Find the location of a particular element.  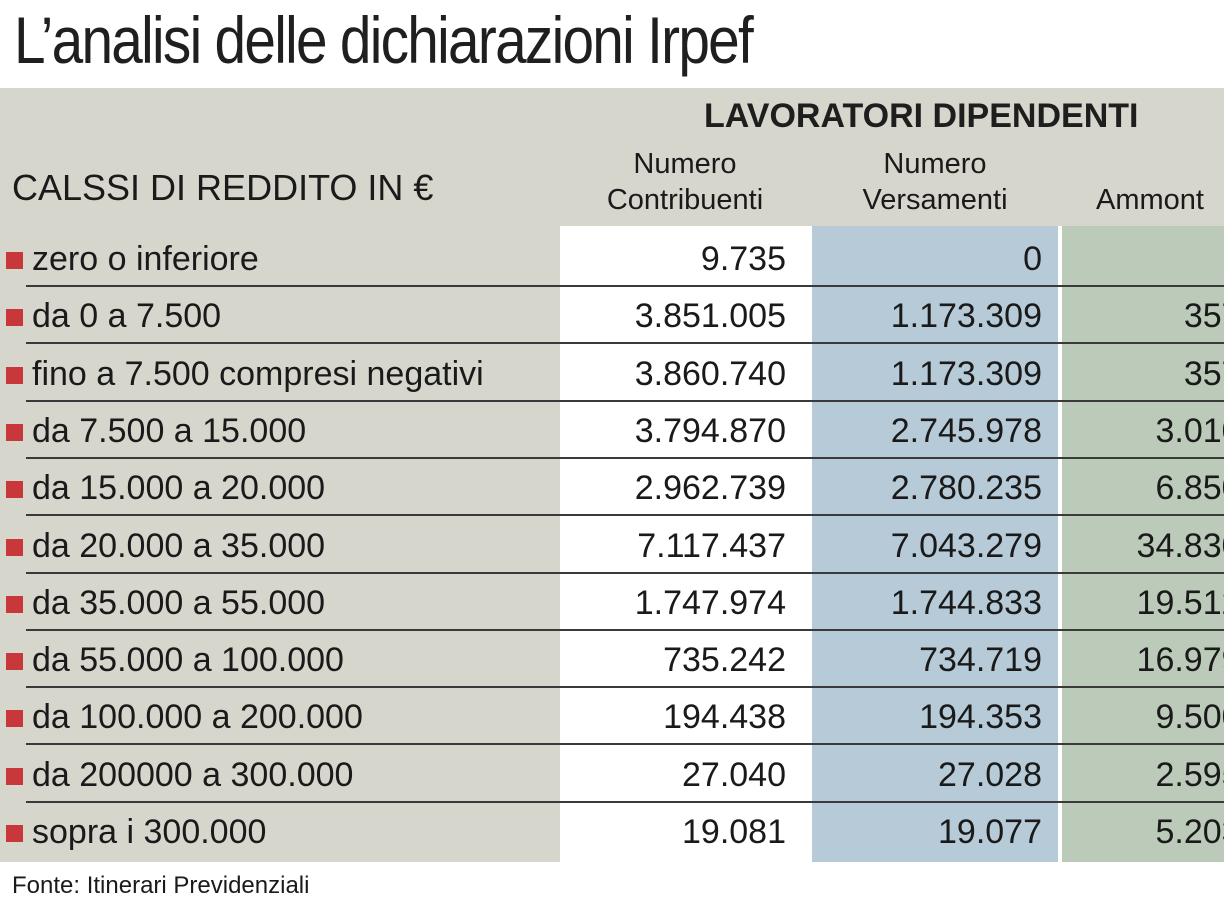

row-contribuenti-value: 3.851.005 is located at coordinates (710, 316).